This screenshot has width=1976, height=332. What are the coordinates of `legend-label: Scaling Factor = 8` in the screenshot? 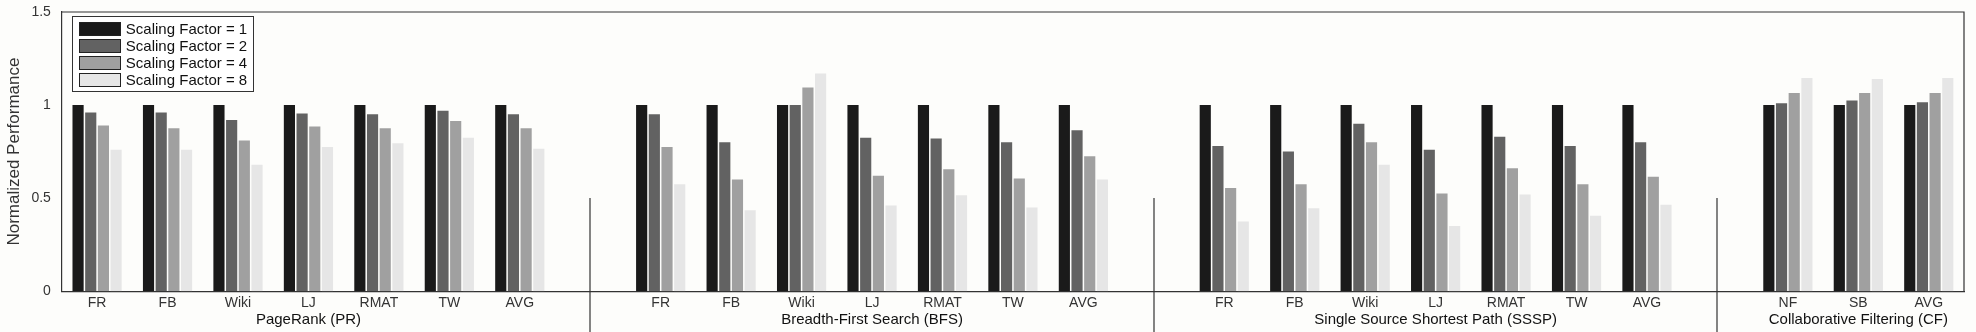 It's located at (186, 79).